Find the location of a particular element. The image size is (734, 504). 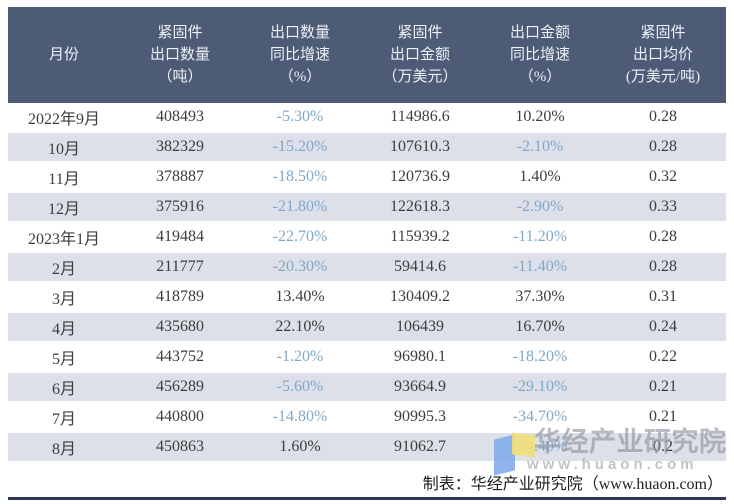

table-row: 2023年1月 419484 -22.70% 115939.2 -11.20% 0.28 is located at coordinates (367, 237).